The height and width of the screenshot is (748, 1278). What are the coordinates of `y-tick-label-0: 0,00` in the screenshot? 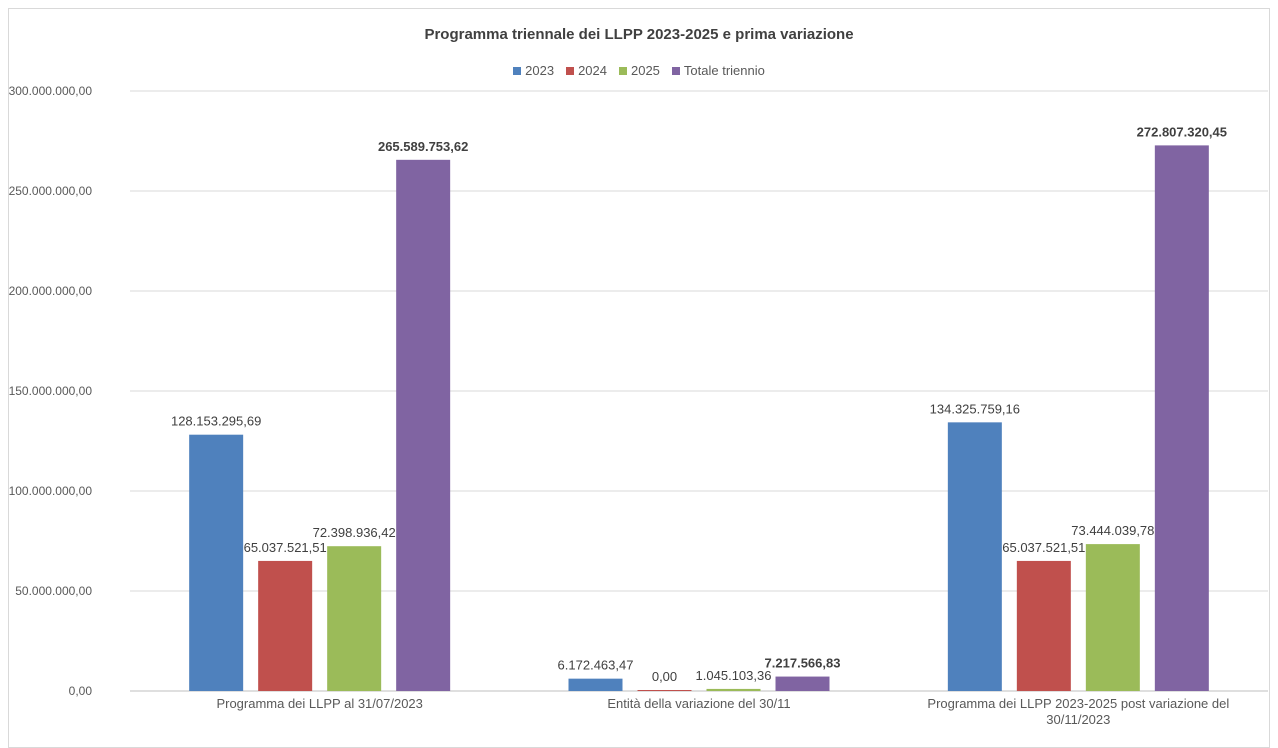 It's located at (81, 691).